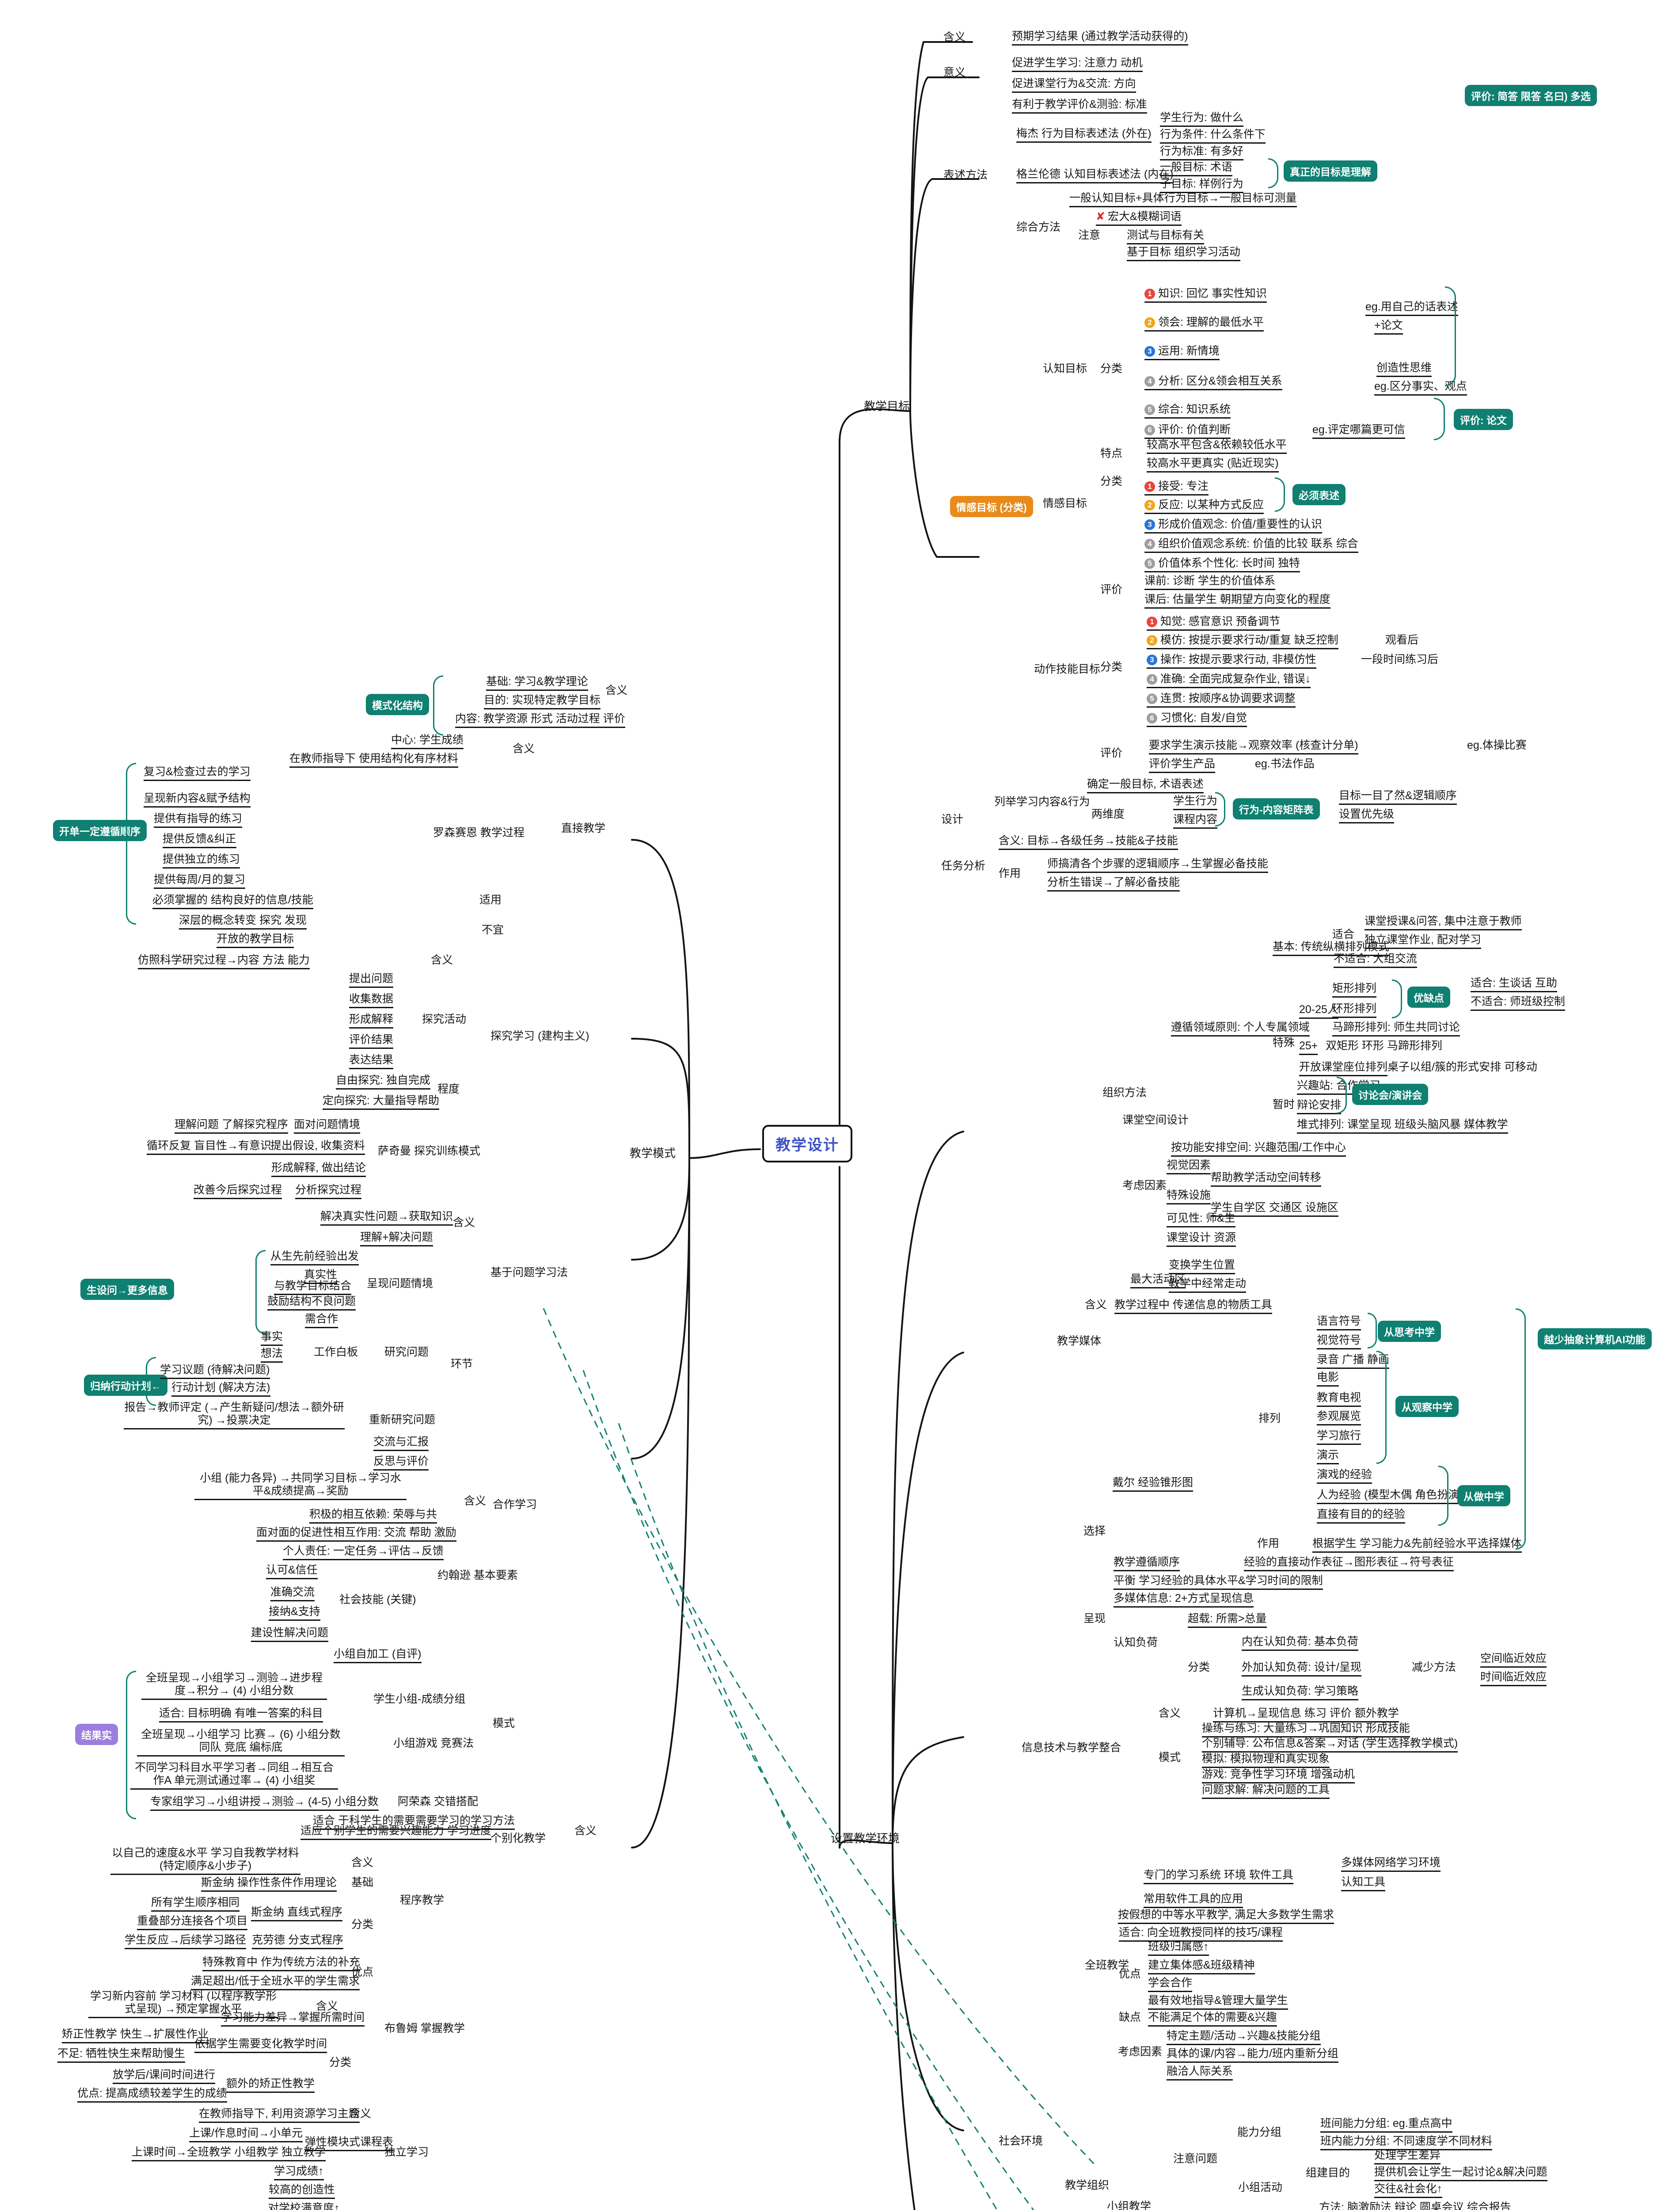 The height and width of the screenshot is (2210, 1680). I want to click on it-mode-2: 模拟: 模拟物理和真实现象, so click(1266, 1760).